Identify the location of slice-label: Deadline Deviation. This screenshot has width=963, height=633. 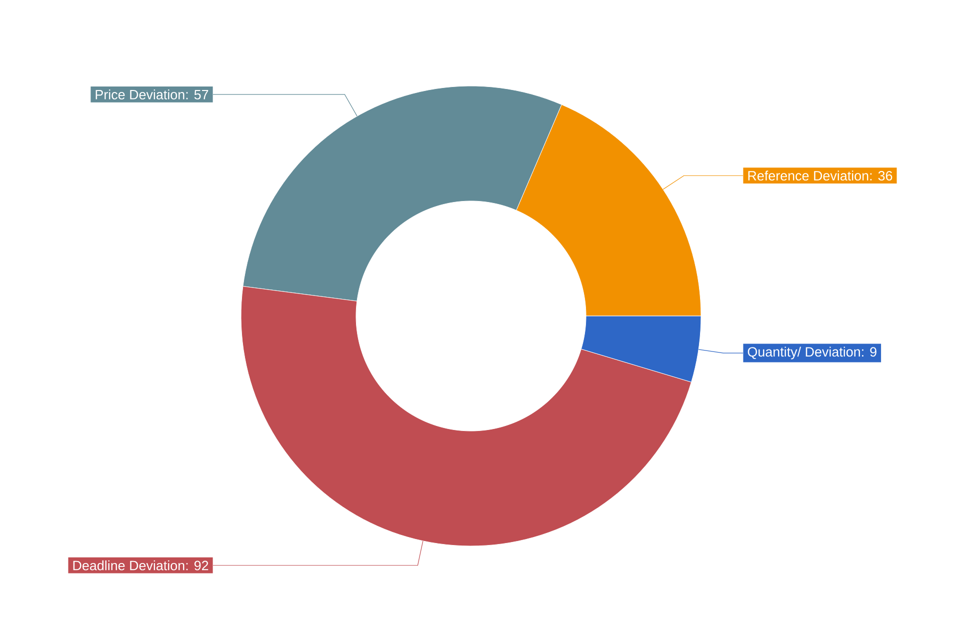
(128, 565).